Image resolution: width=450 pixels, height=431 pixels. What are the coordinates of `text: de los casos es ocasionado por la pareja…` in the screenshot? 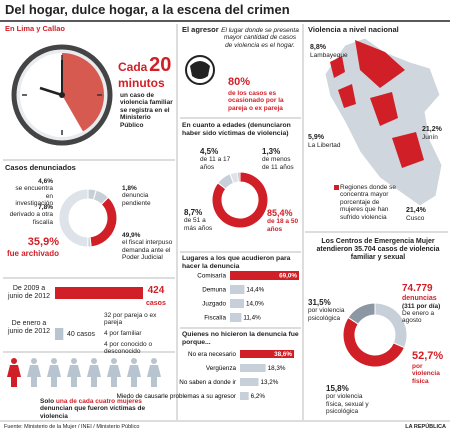 It's located at (256, 101).